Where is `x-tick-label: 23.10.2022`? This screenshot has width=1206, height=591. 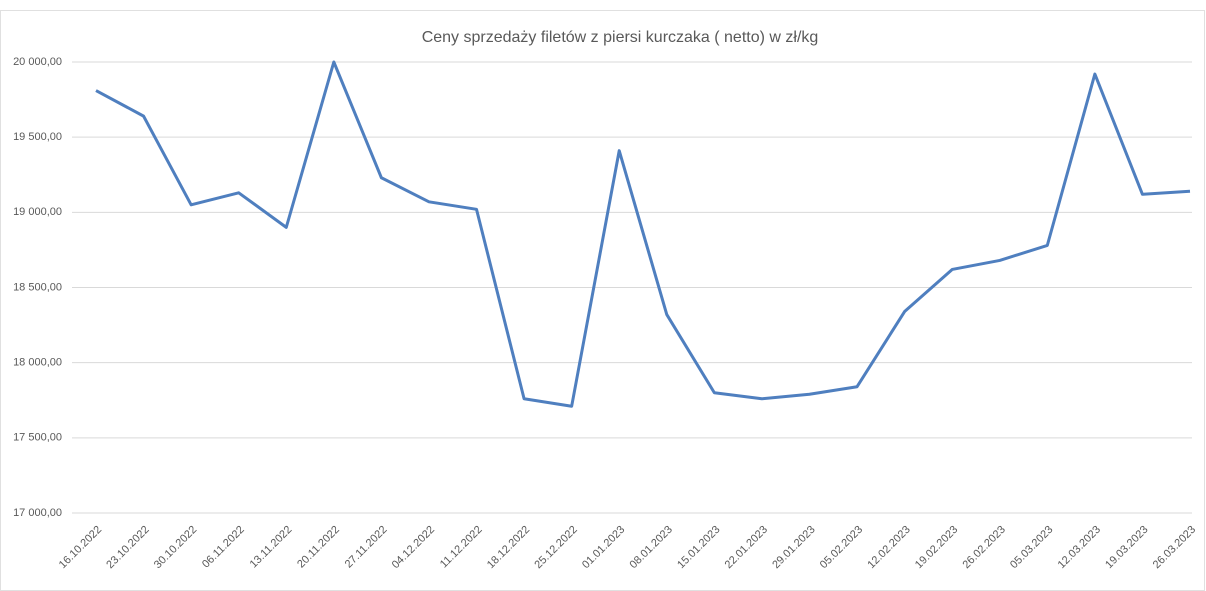
x-tick-label: 23.10.2022 is located at coordinates (127, 547).